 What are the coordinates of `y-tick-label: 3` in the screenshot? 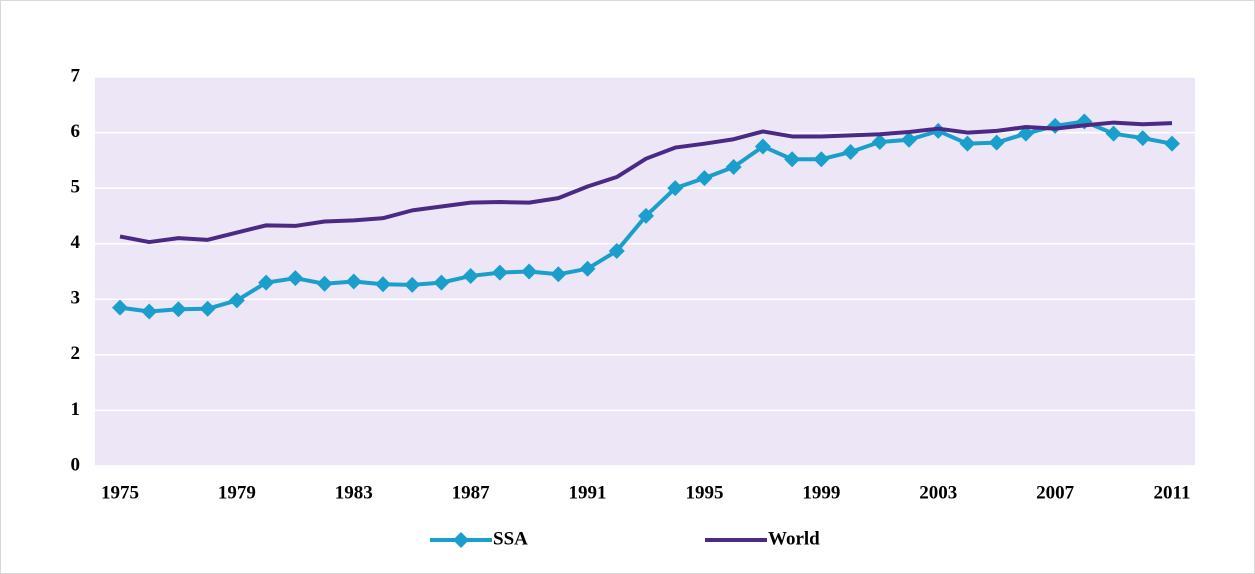 It's located at (76, 298).